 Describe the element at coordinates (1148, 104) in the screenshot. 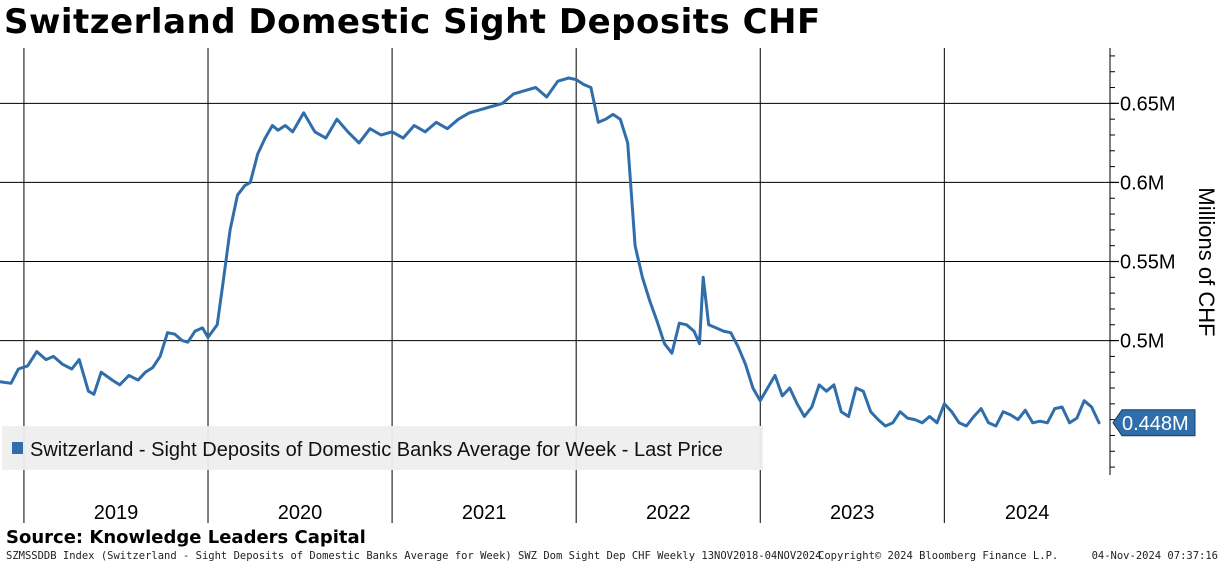

I see `y-tick-label: 0.65M` at that location.